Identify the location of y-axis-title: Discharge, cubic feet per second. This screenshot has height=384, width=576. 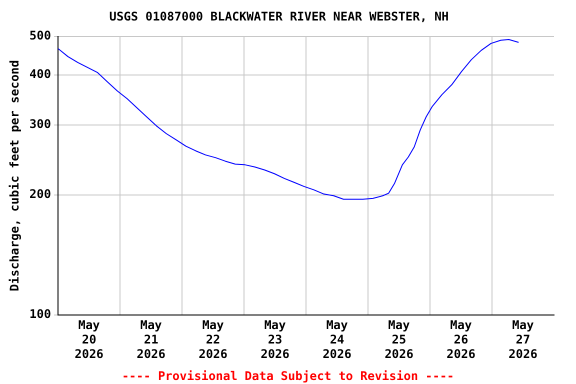
(14, 176).